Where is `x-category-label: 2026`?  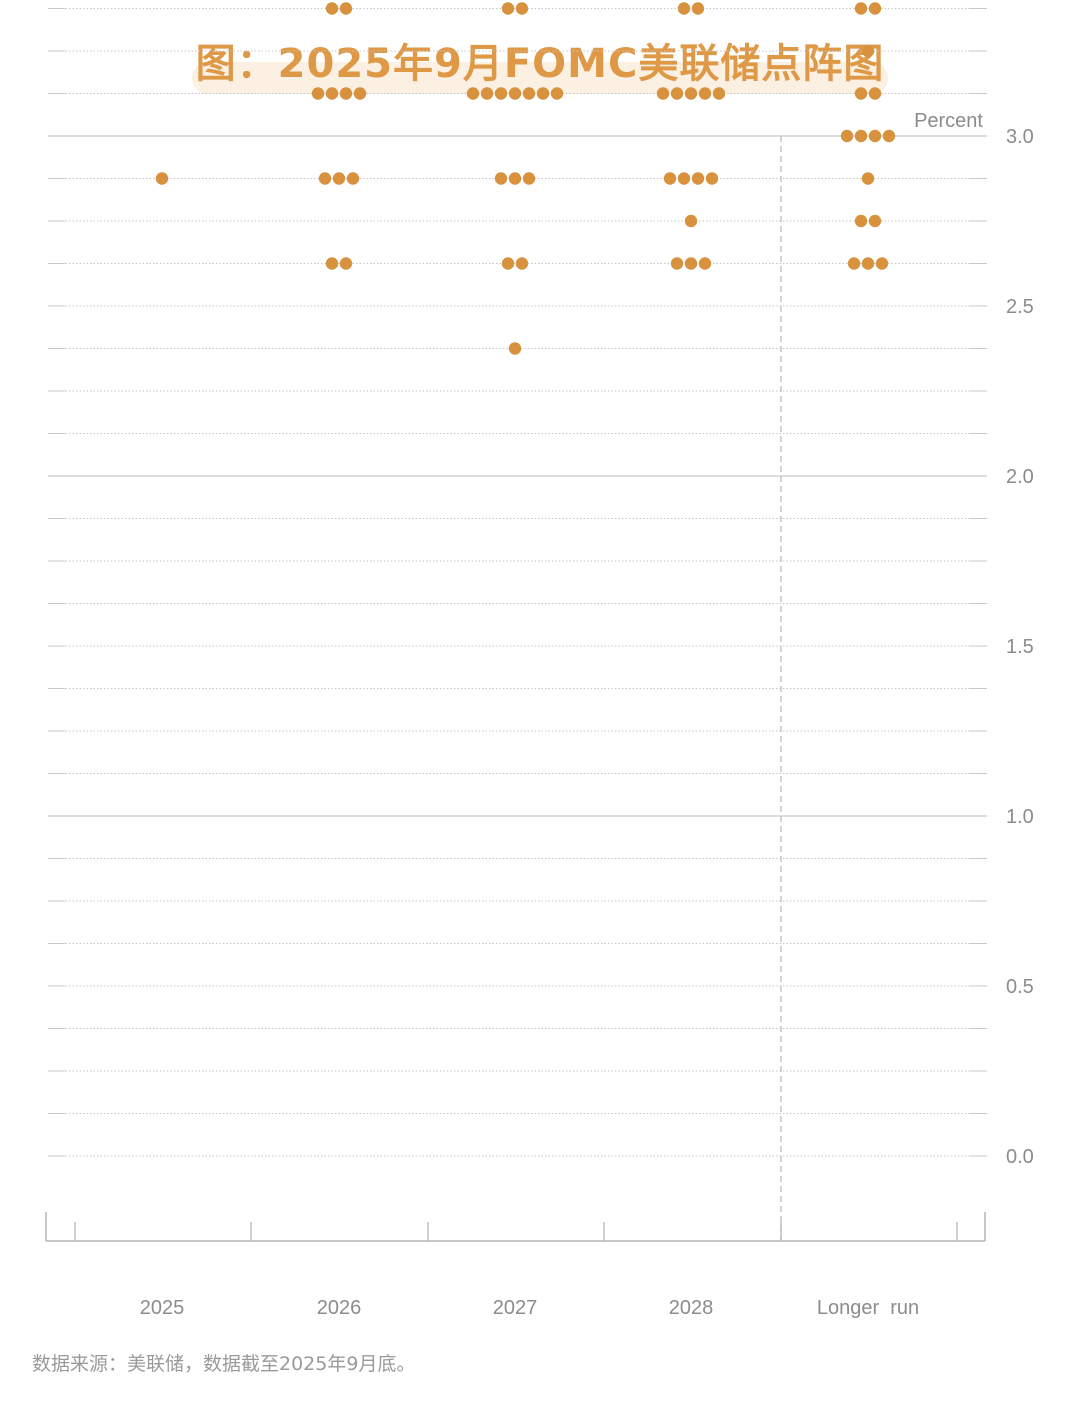
x-category-label: 2026 is located at coordinates (339, 1308).